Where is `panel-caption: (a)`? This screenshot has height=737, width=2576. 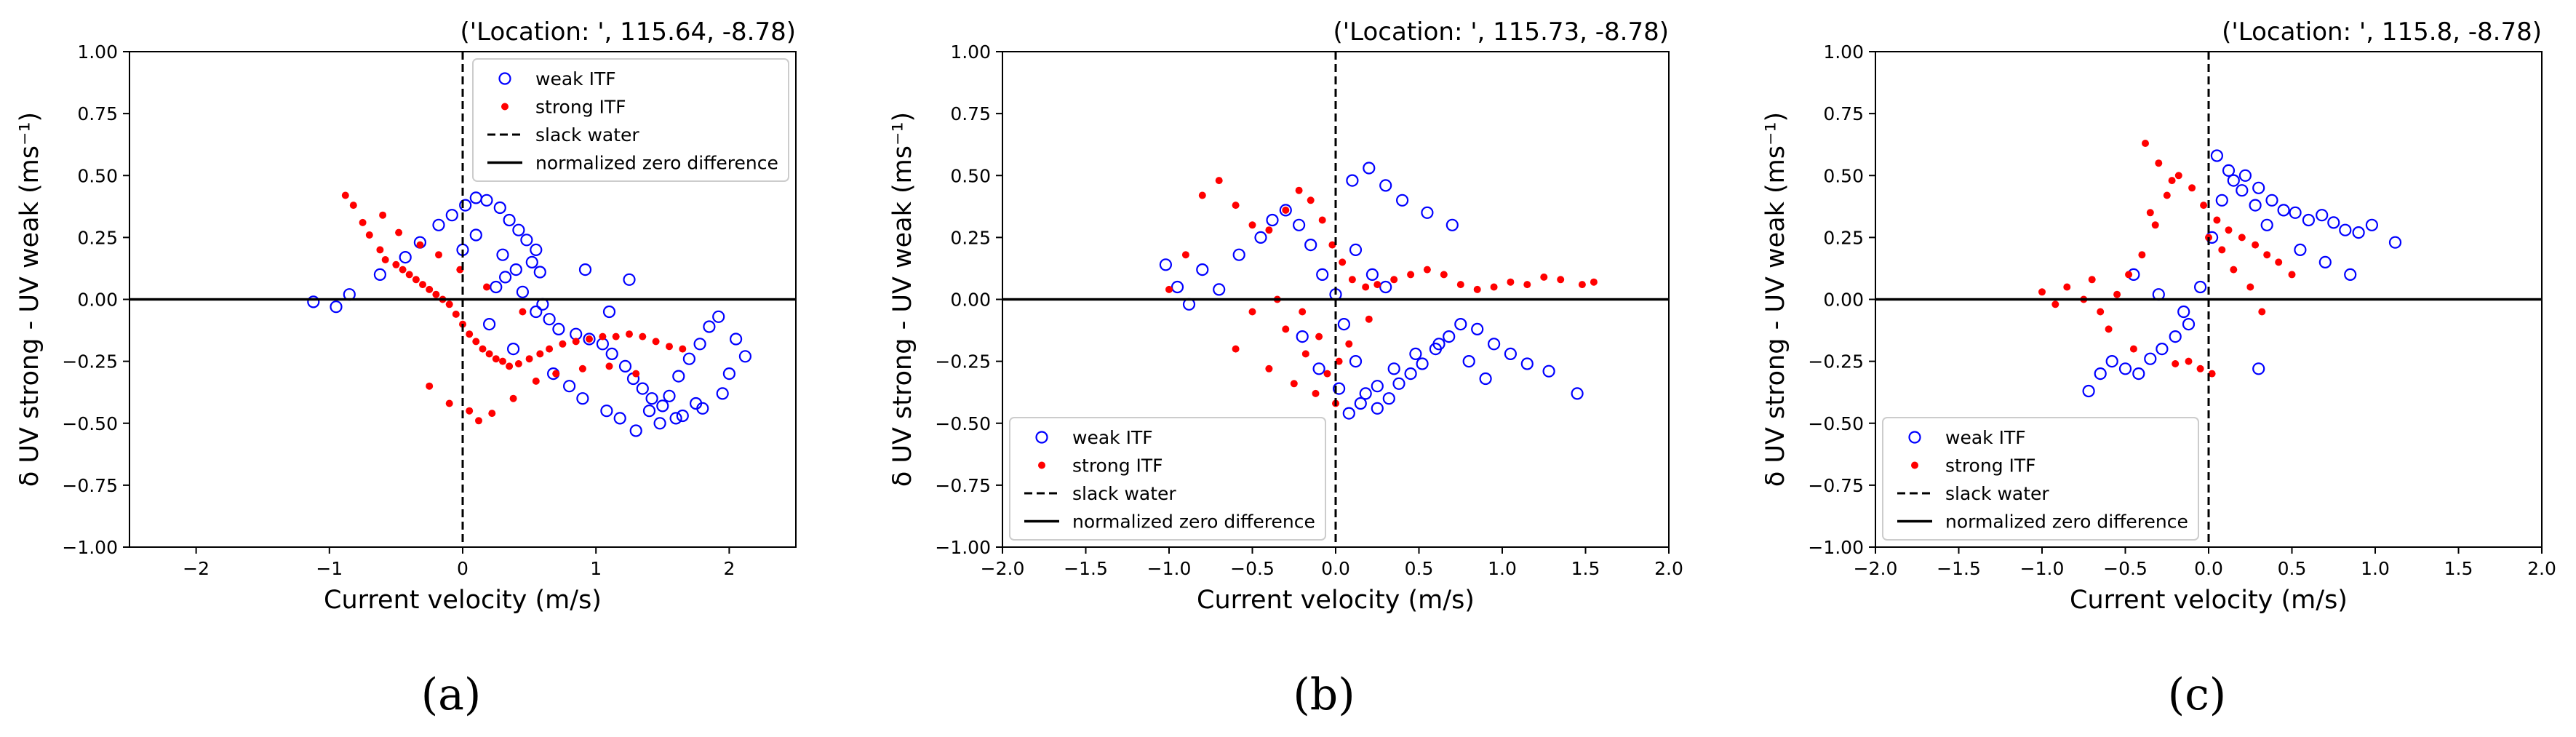
panel-caption: (a) is located at coordinates (451, 694).